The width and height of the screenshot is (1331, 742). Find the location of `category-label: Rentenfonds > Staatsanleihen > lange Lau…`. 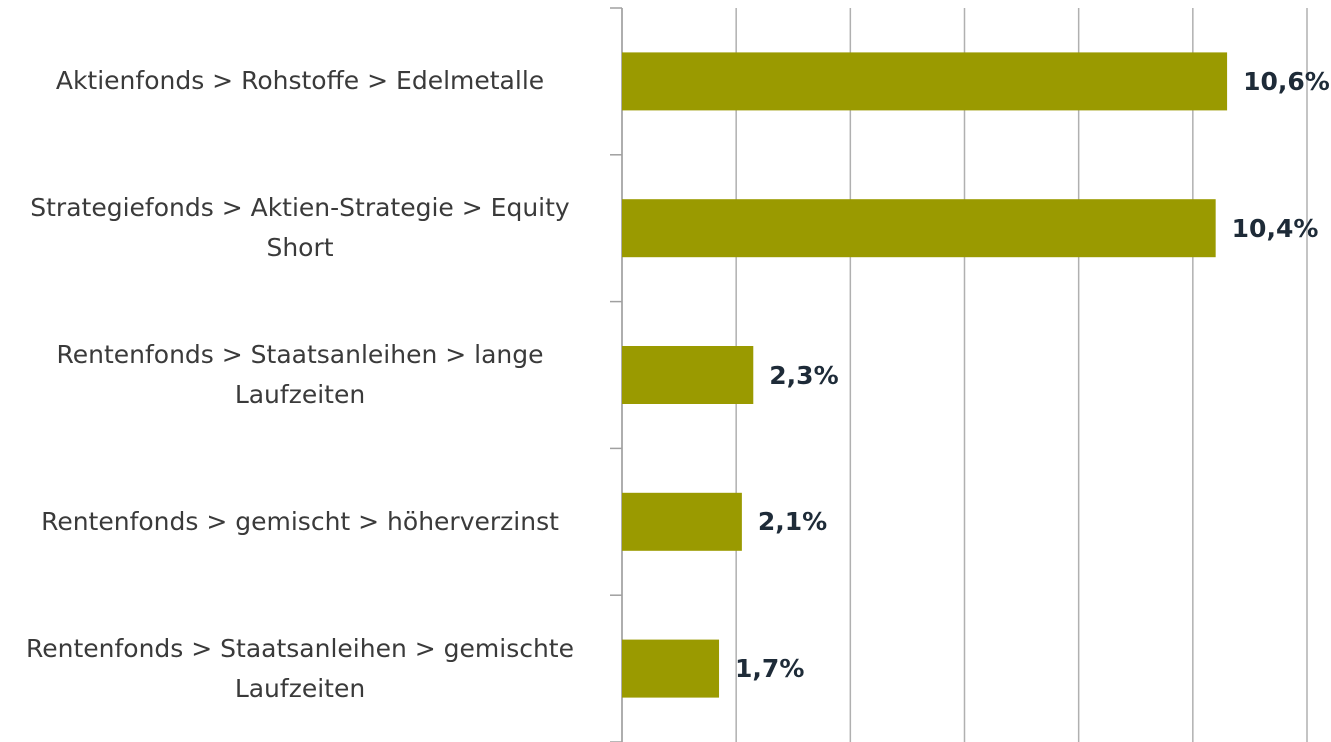

category-label: Rentenfonds > Staatsanleihen > lange Lau… is located at coordinates (300, 374).